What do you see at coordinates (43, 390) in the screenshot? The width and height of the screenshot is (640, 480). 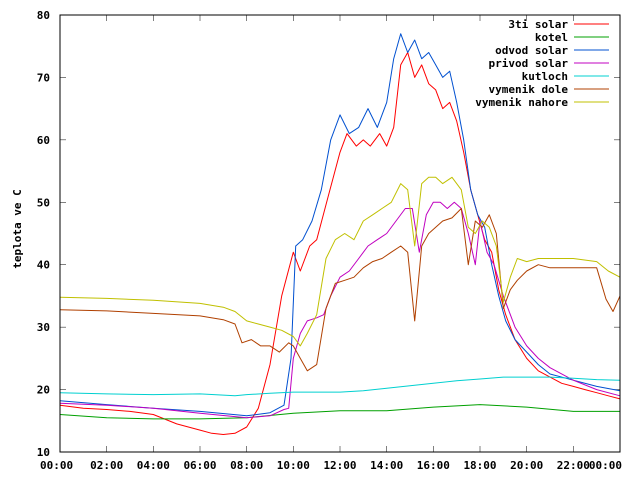 I see `y-tick-label: 20` at bounding box center [43, 390].